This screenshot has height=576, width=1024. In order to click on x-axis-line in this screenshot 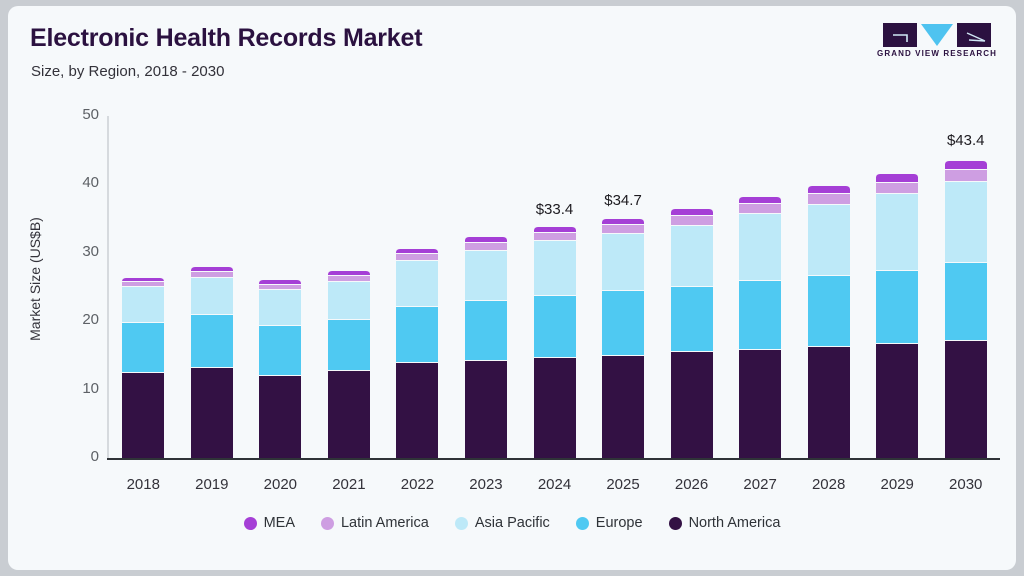, I will do `click(553, 459)`.